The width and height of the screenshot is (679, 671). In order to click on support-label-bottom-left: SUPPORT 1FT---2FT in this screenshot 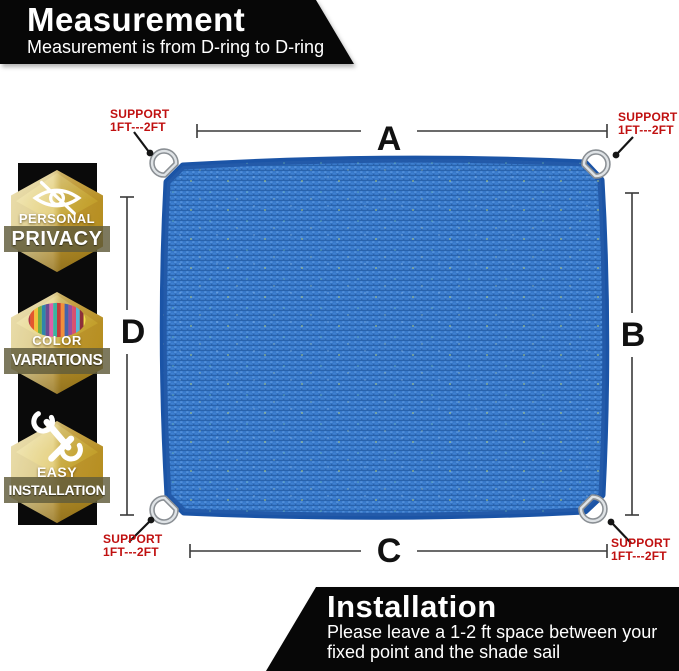, I will do `click(133, 546)`.